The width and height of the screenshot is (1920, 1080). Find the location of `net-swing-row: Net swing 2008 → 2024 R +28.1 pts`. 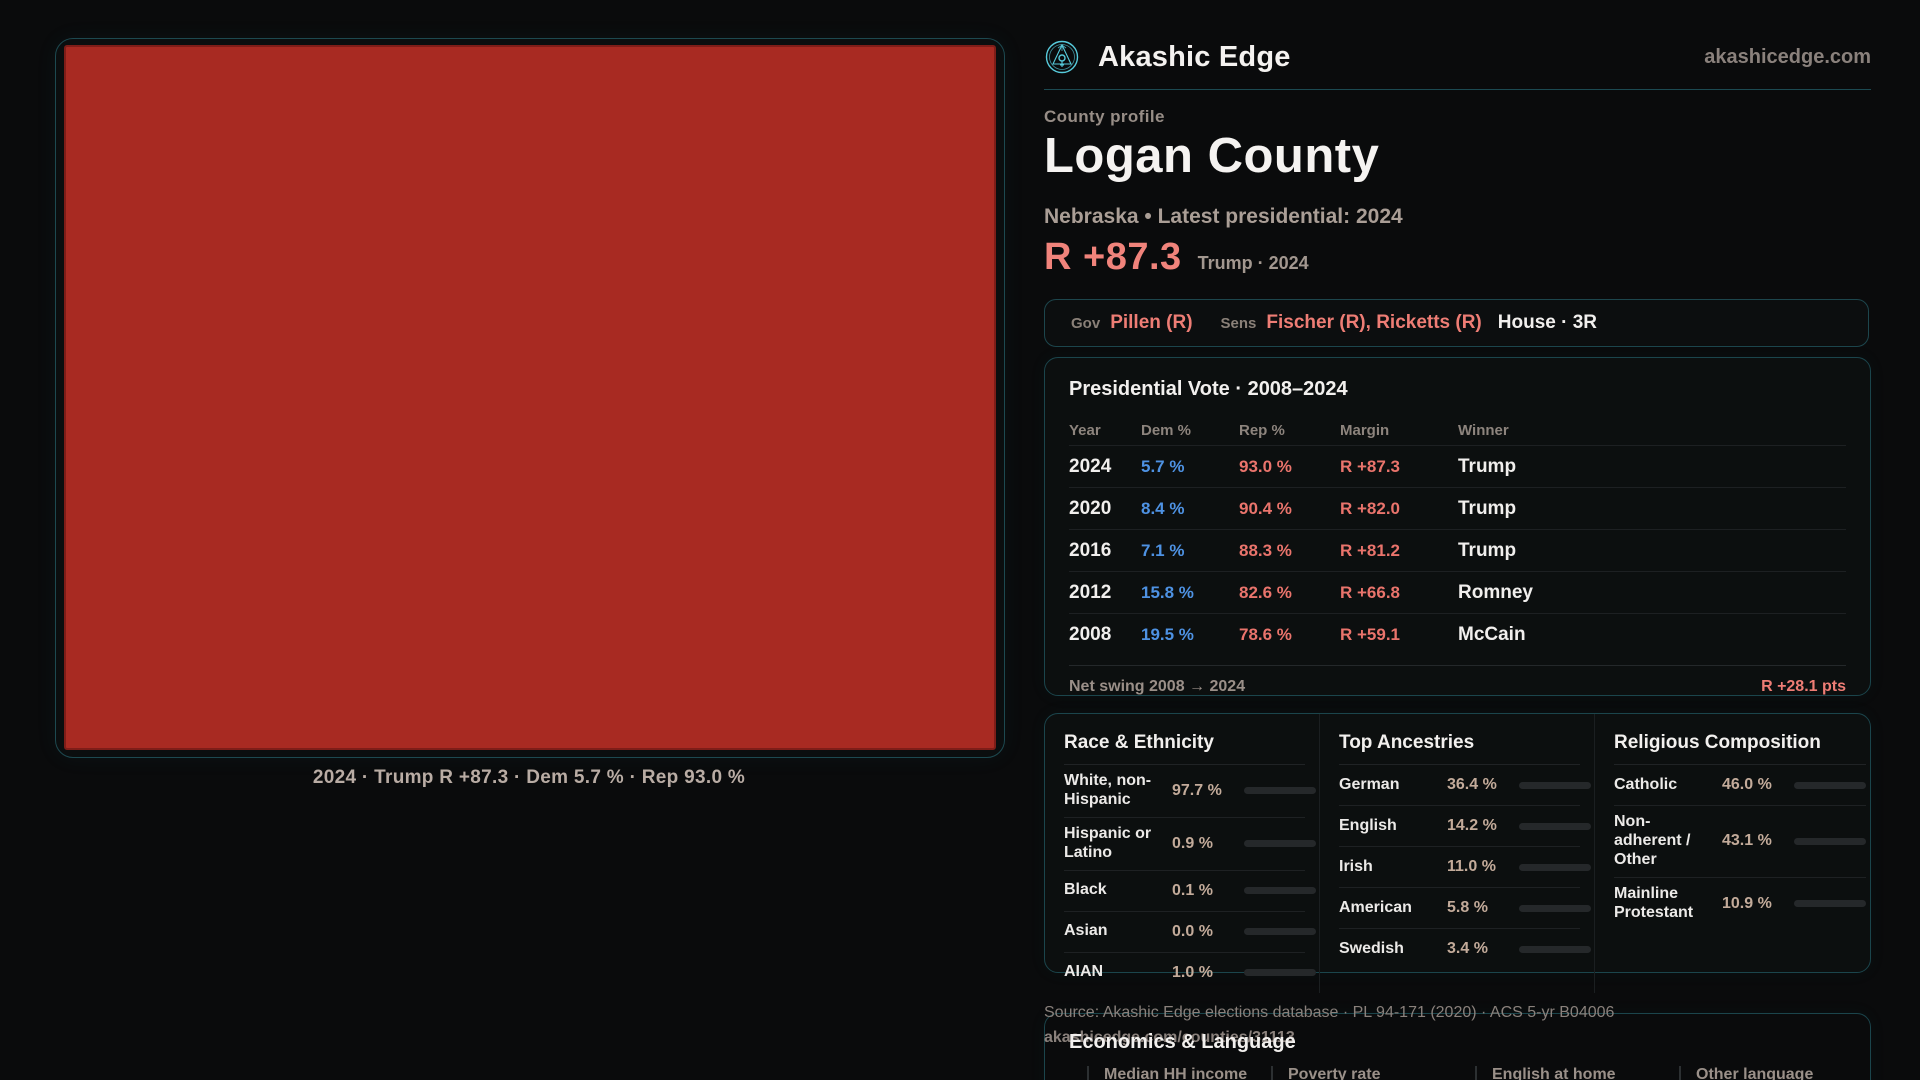

net-swing-row: Net swing 2008 → 2024 R +28.1 pts is located at coordinates (1457, 680).